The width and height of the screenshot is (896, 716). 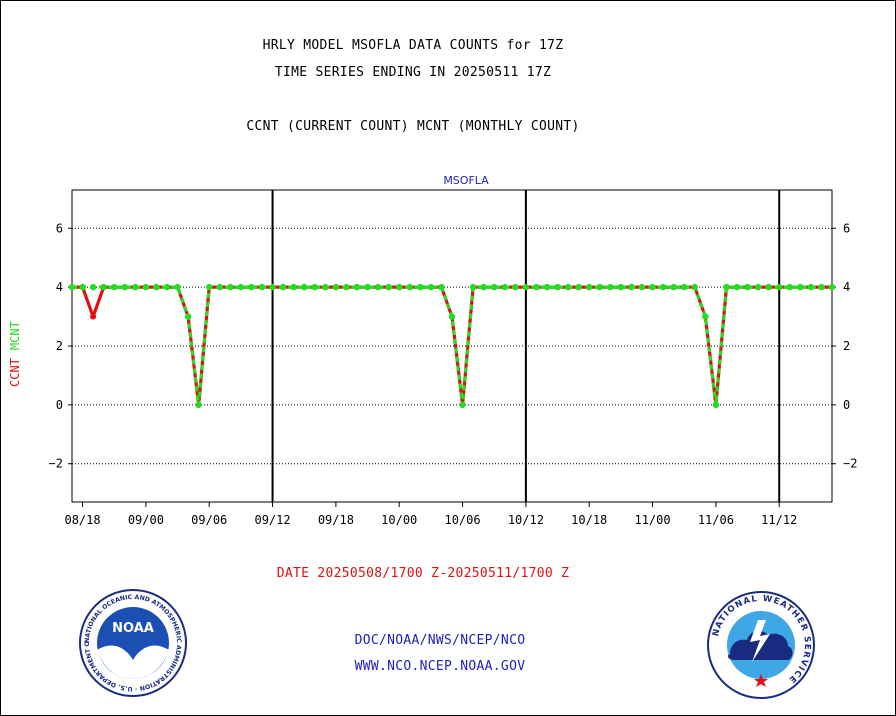 What do you see at coordinates (846, 405) in the screenshot?
I see `y-tick-label-right: 0` at bounding box center [846, 405].